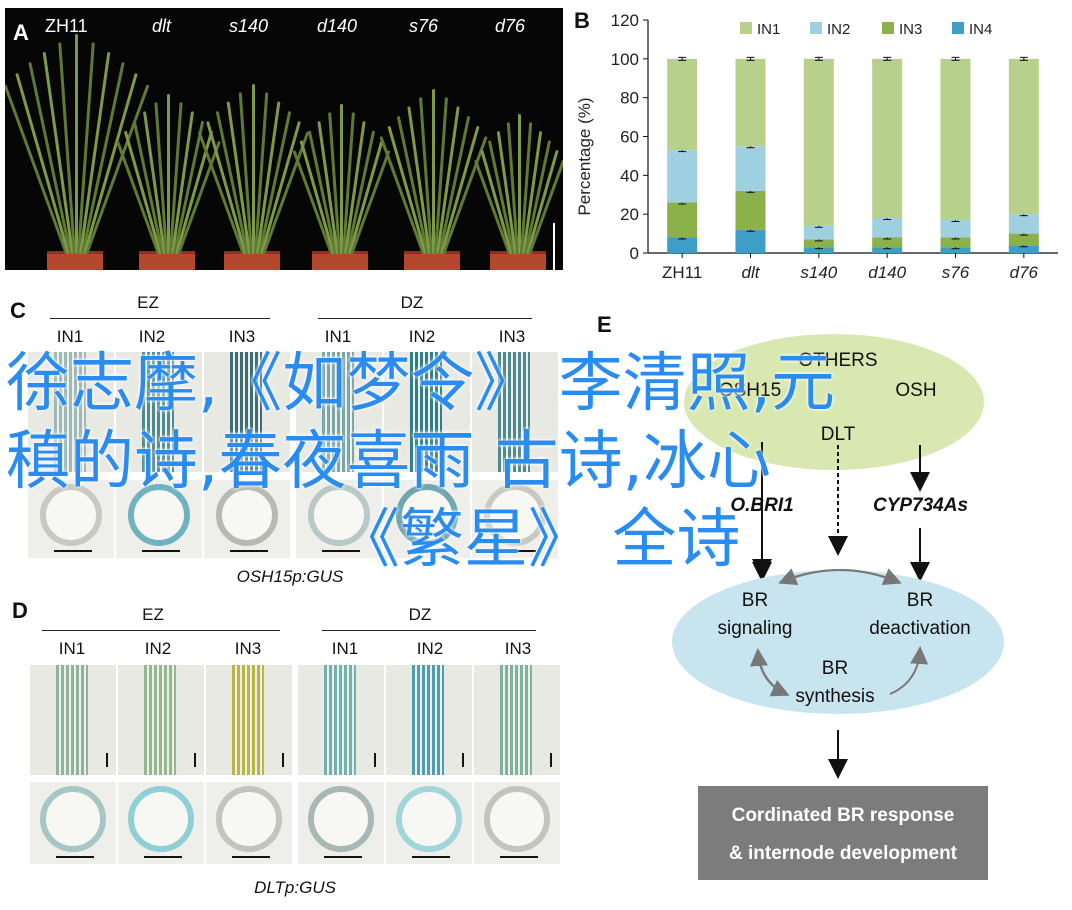 This screenshot has height=910, width=1072. Describe the element at coordinates (162, 26) in the screenshot. I see `plant-label-dlt: dlt` at that location.